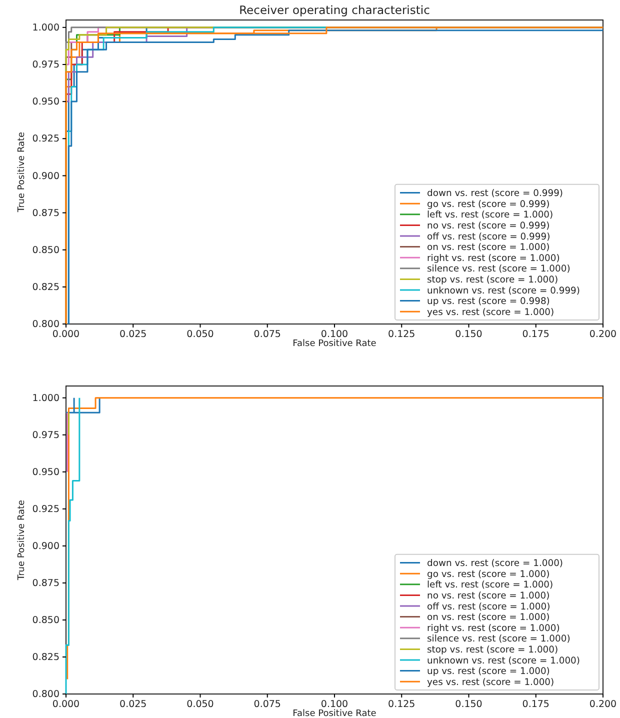 This screenshot has height=718, width=620. What do you see at coordinates (488, 204) in the screenshot?
I see `legend-label: go vs. rest (score = 0.999)` at bounding box center [488, 204].